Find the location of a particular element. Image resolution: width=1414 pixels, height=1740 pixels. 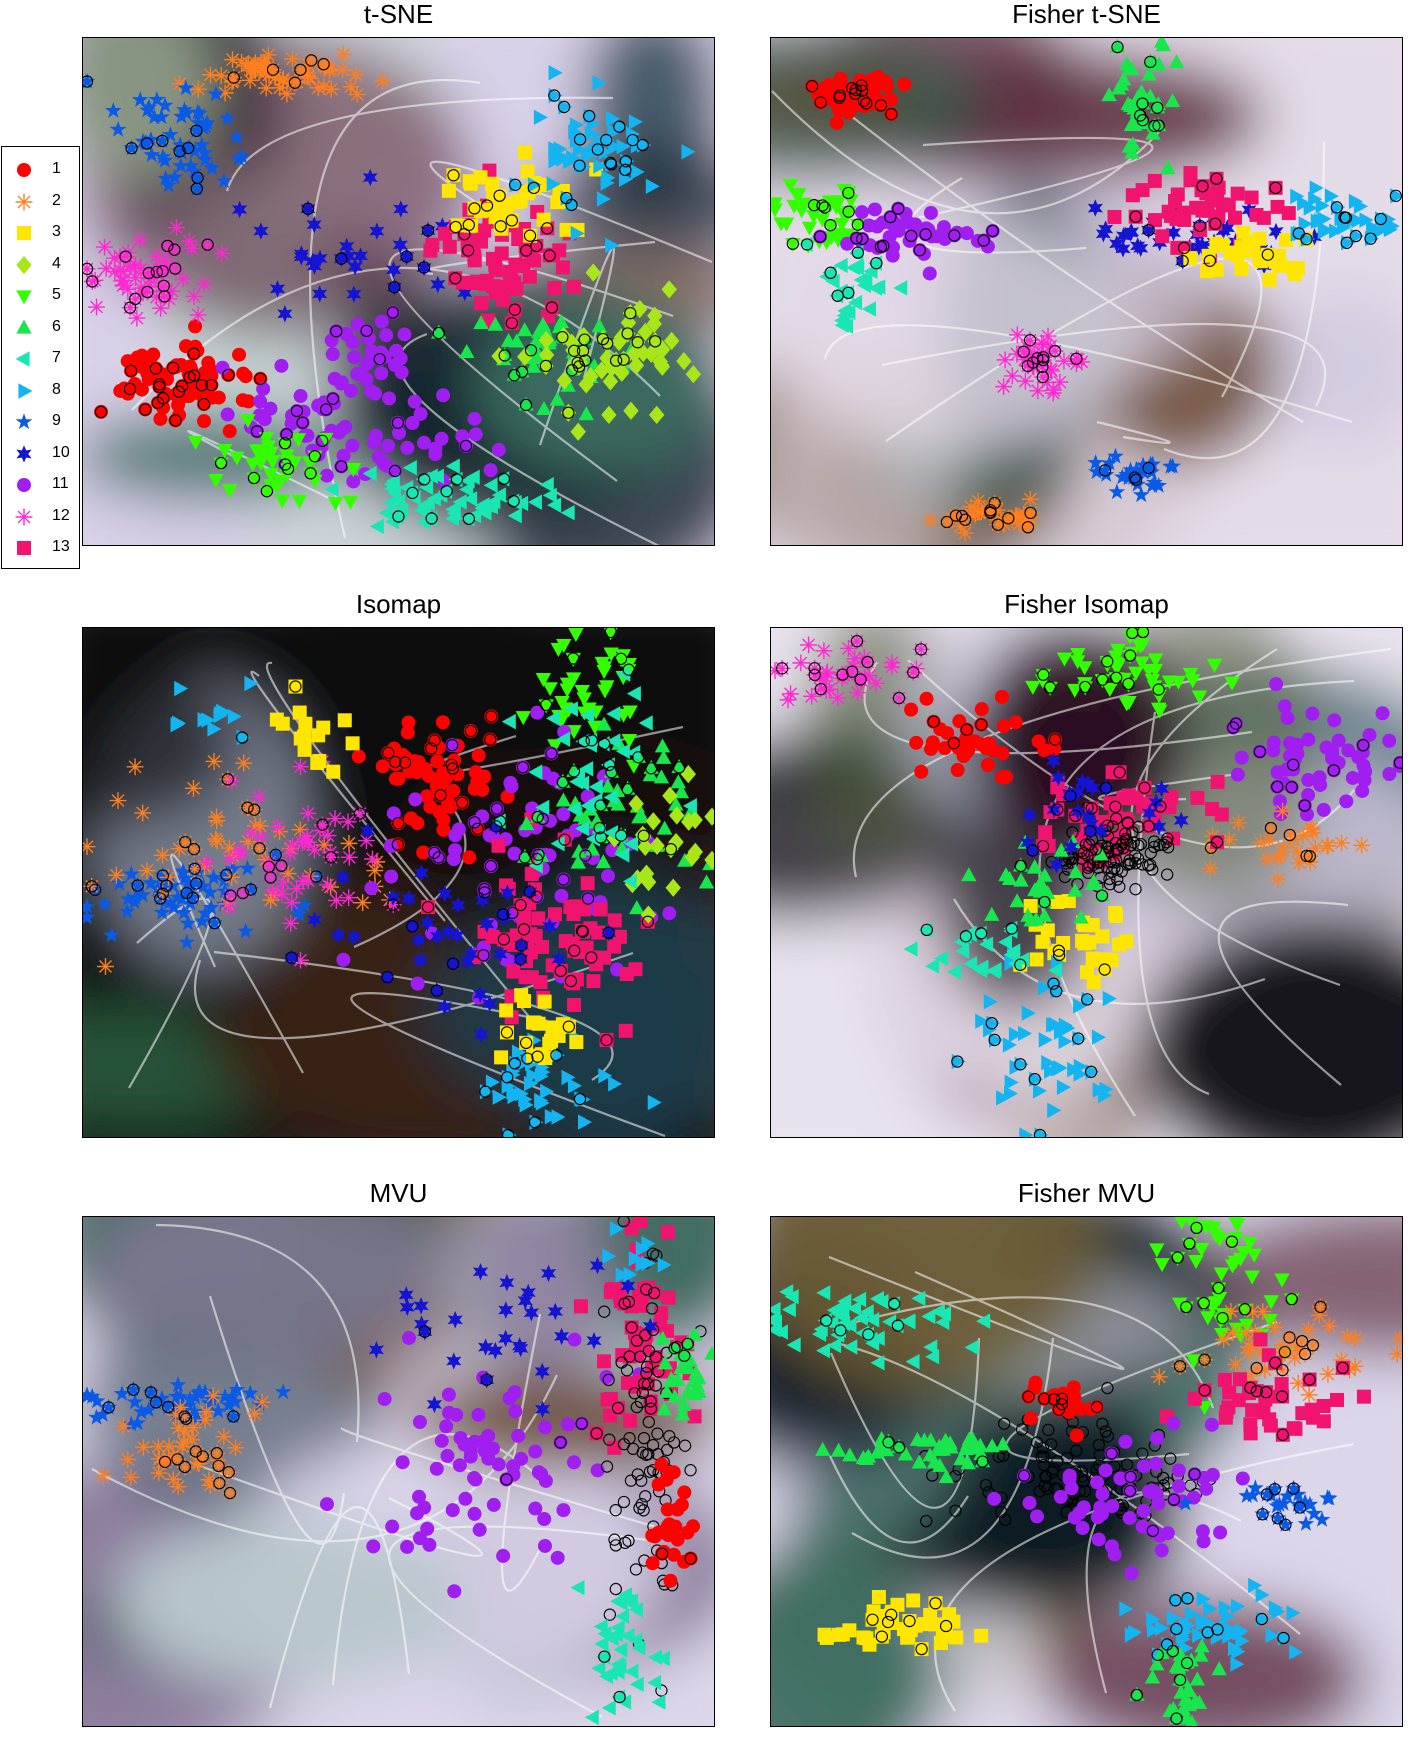

legend-label: 2 is located at coordinates (56, 200).